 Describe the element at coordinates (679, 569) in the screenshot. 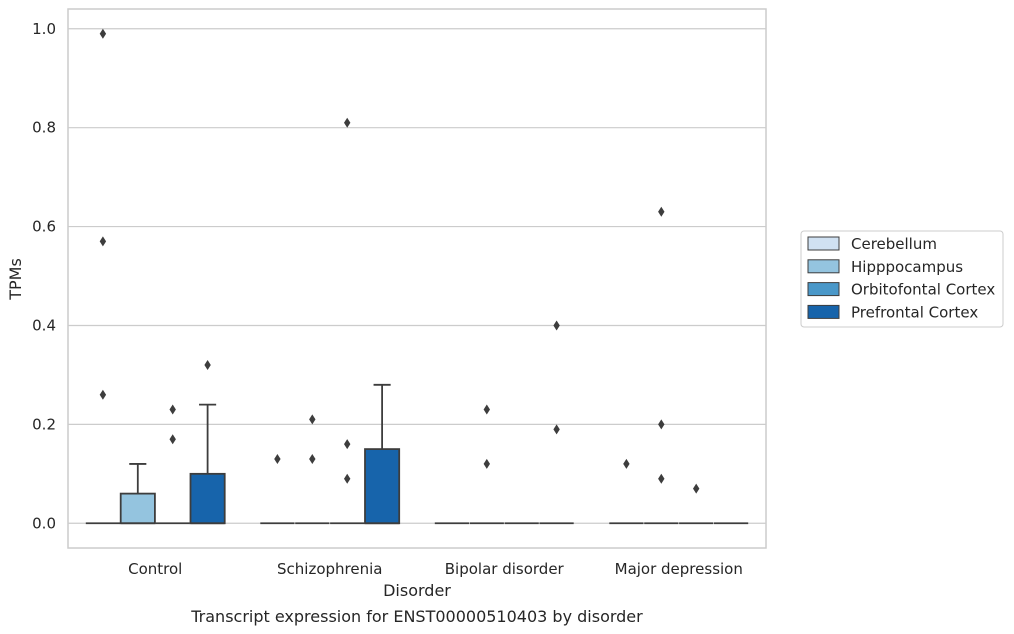

I see `x-tick-label: Major depression` at that location.